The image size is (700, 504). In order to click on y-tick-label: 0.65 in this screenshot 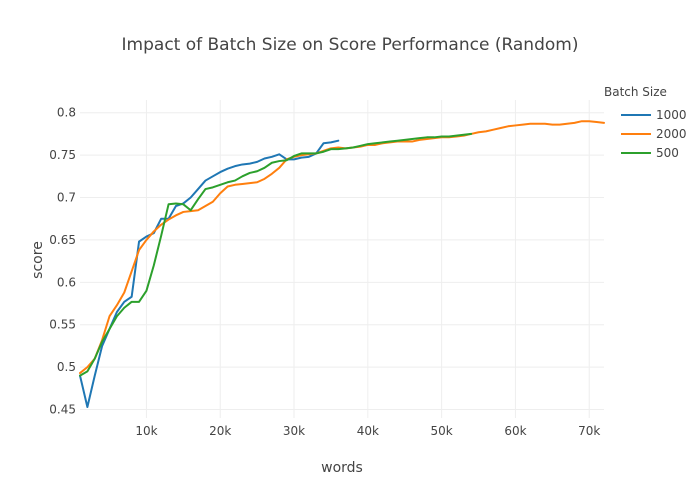, I will do `click(62, 240)`.